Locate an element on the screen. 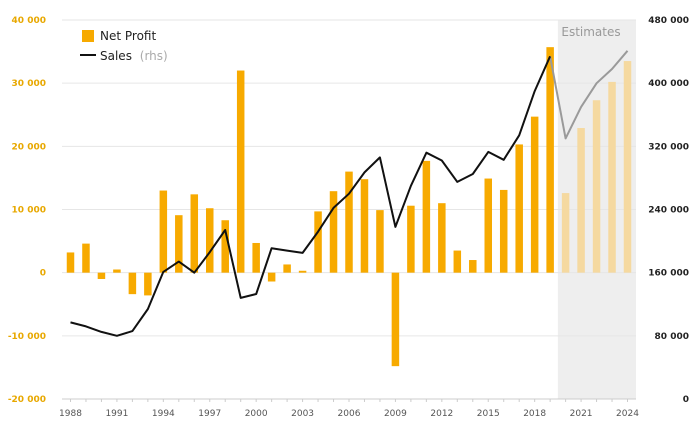 This screenshot has width=700, height=433. net-profit-bar-1990 is located at coordinates (101, 275).